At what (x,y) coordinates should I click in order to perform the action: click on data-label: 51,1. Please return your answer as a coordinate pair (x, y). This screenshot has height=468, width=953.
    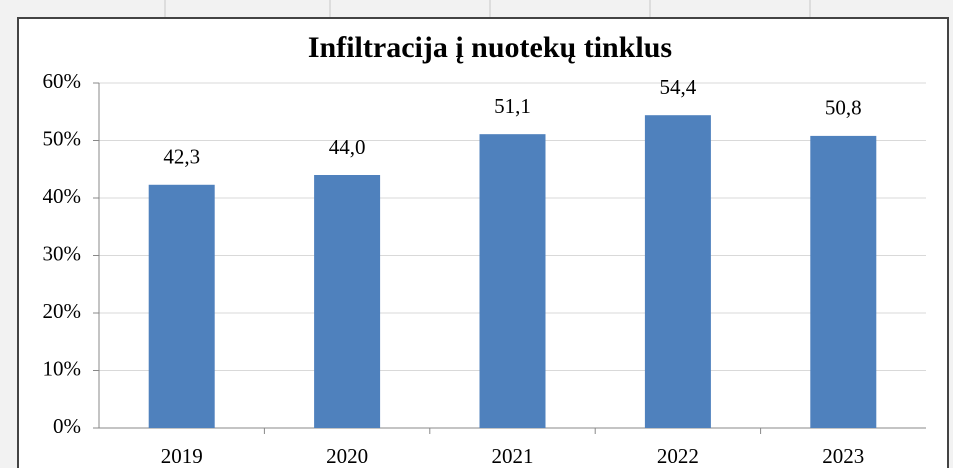
    Looking at the image, I should click on (512, 106).